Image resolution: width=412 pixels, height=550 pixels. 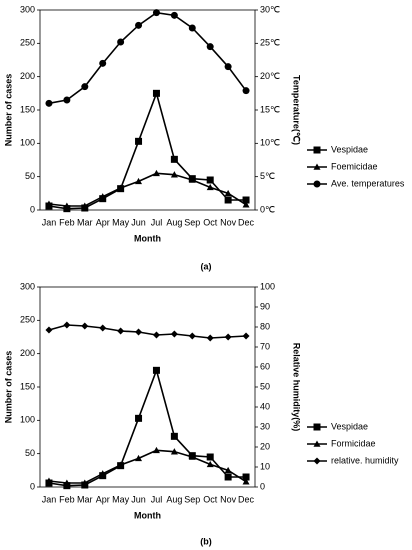 What do you see at coordinates (8, 387) in the screenshot?
I see `y-axis-label: Number of cases` at bounding box center [8, 387].